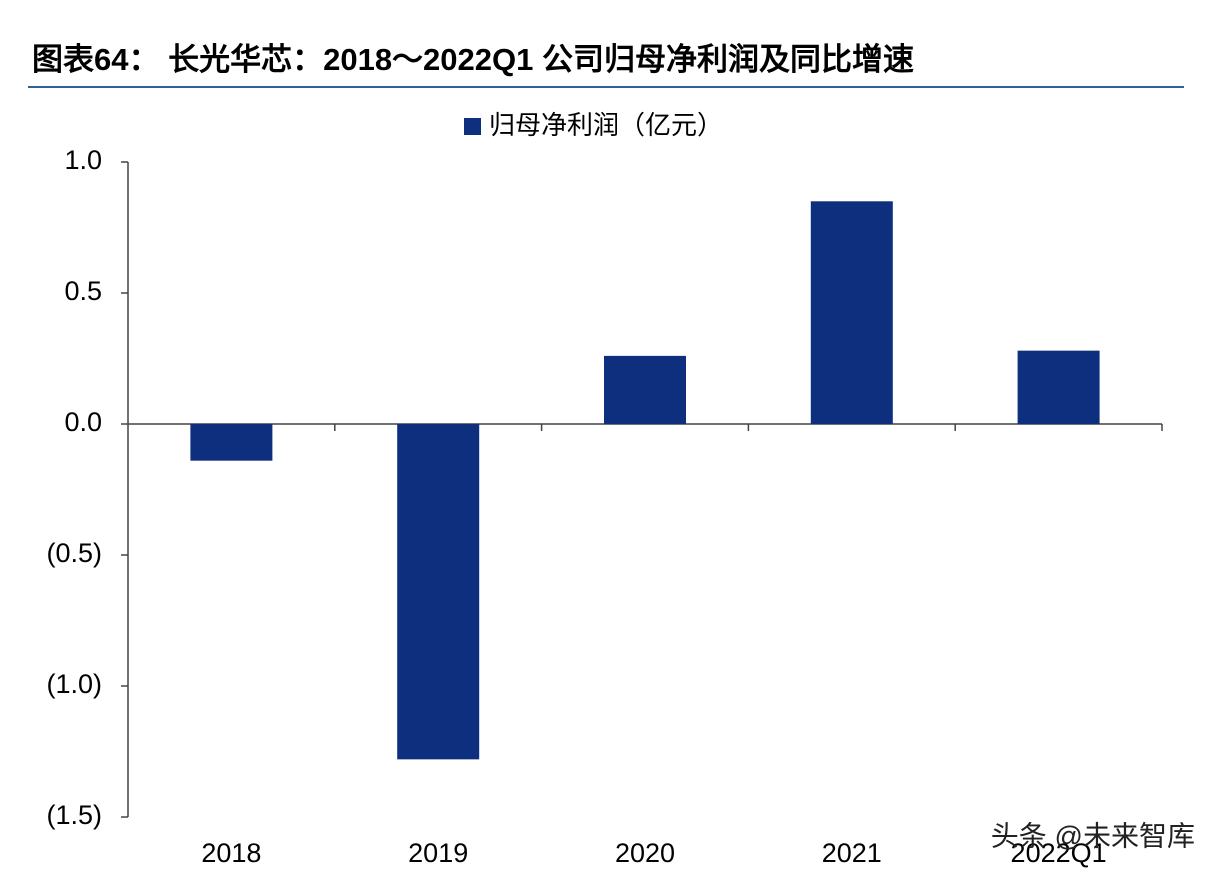 This screenshot has width=1220, height=878. I want to click on x-tick-label: 2019, so click(438, 853).